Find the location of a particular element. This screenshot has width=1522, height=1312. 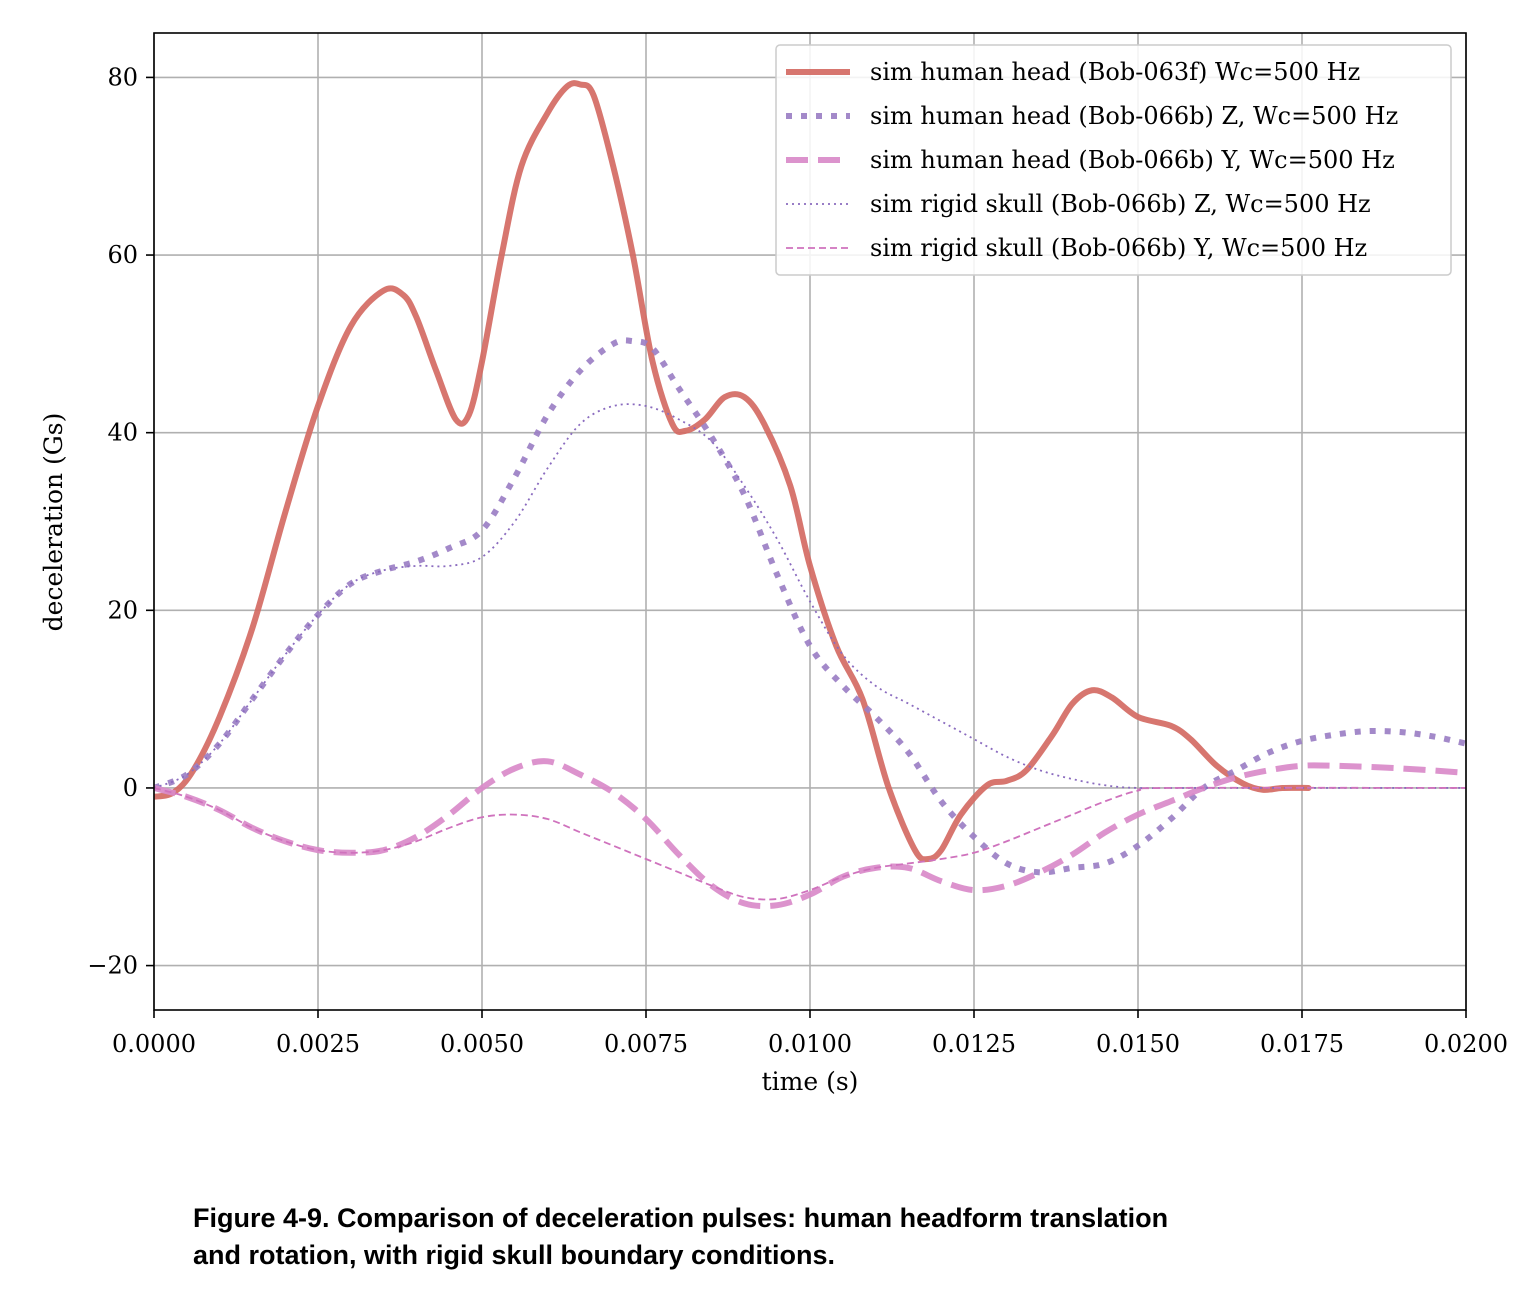

legend-entry-label: sim human head (Bob-066b) Z, Wc=500 Hz is located at coordinates (1134, 116).